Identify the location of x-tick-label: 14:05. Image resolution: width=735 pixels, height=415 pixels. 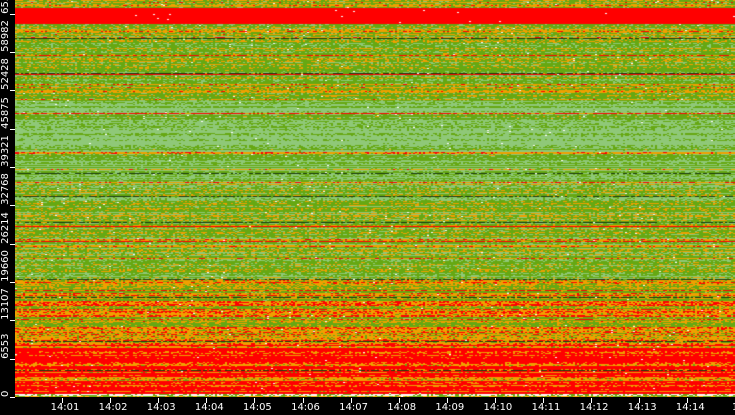
(257, 407).